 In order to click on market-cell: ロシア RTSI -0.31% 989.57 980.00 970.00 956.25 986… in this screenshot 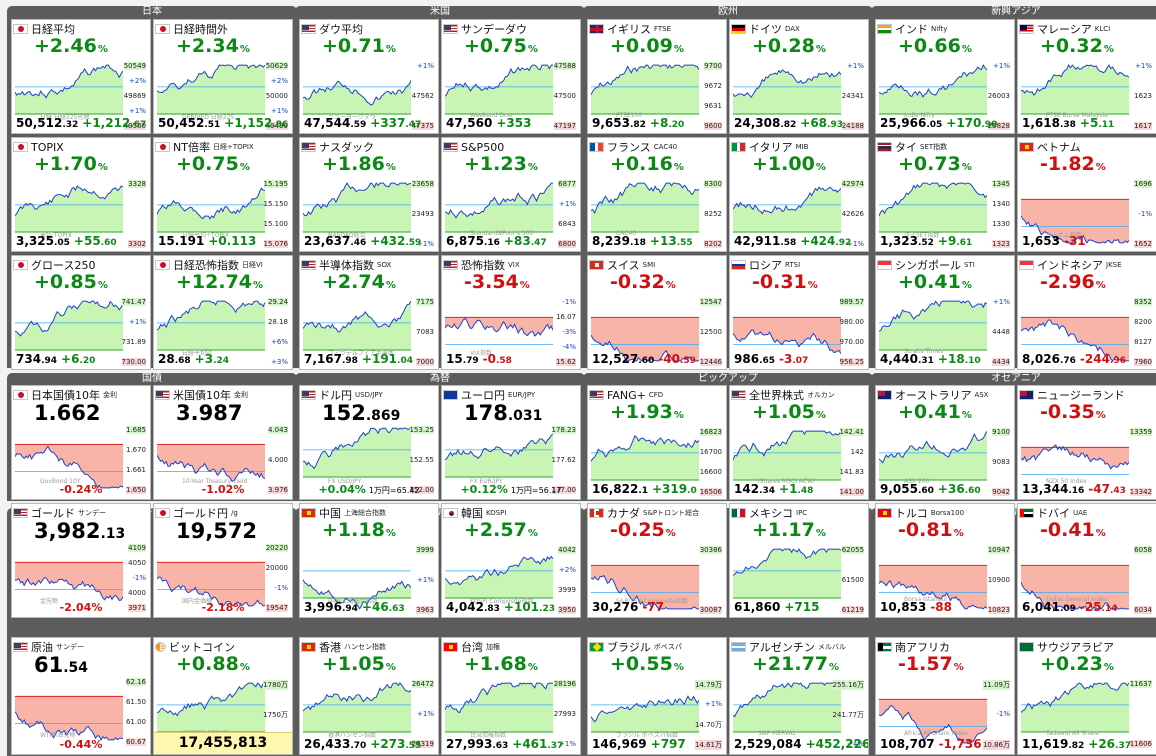, I will do `click(799, 312)`.